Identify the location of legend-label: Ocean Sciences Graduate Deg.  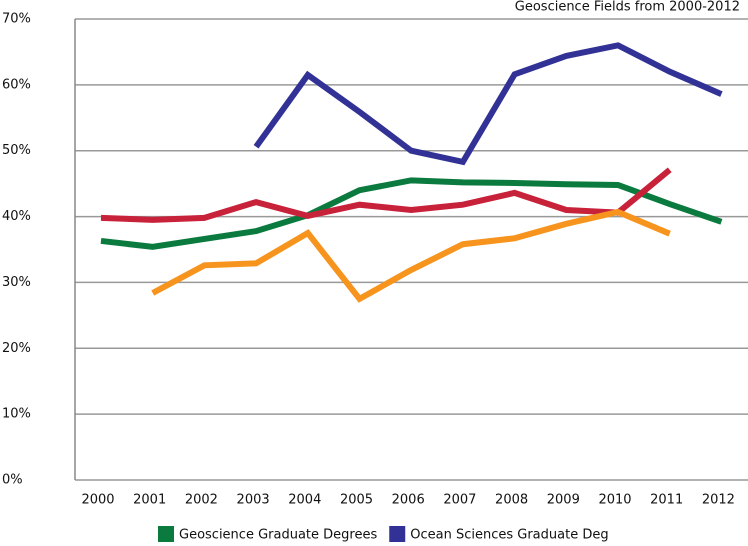
(509, 535).